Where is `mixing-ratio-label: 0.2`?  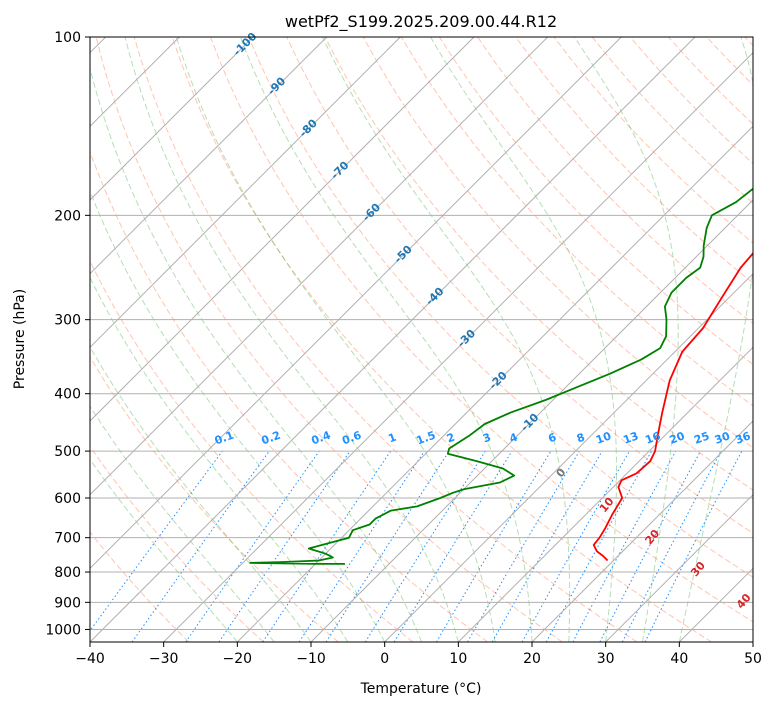
mixing-ratio-label: 0.2 is located at coordinates (271, 438).